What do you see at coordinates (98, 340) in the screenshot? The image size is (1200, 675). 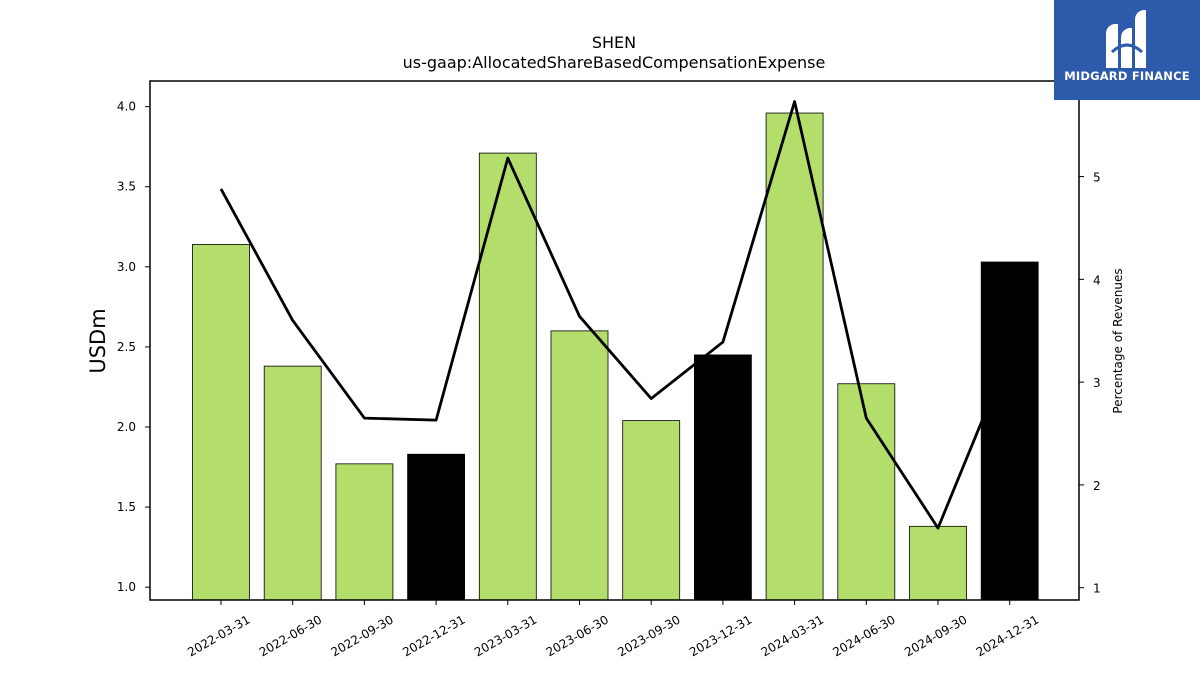 I see `y-axis-label-left: USDm` at bounding box center [98, 340].